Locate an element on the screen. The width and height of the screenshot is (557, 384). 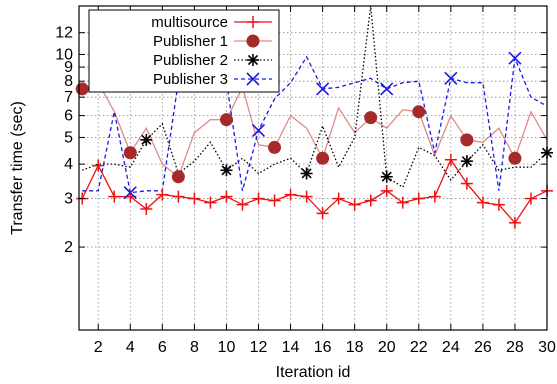
y-tick-label: 10 is located at coordinates (64, 55).